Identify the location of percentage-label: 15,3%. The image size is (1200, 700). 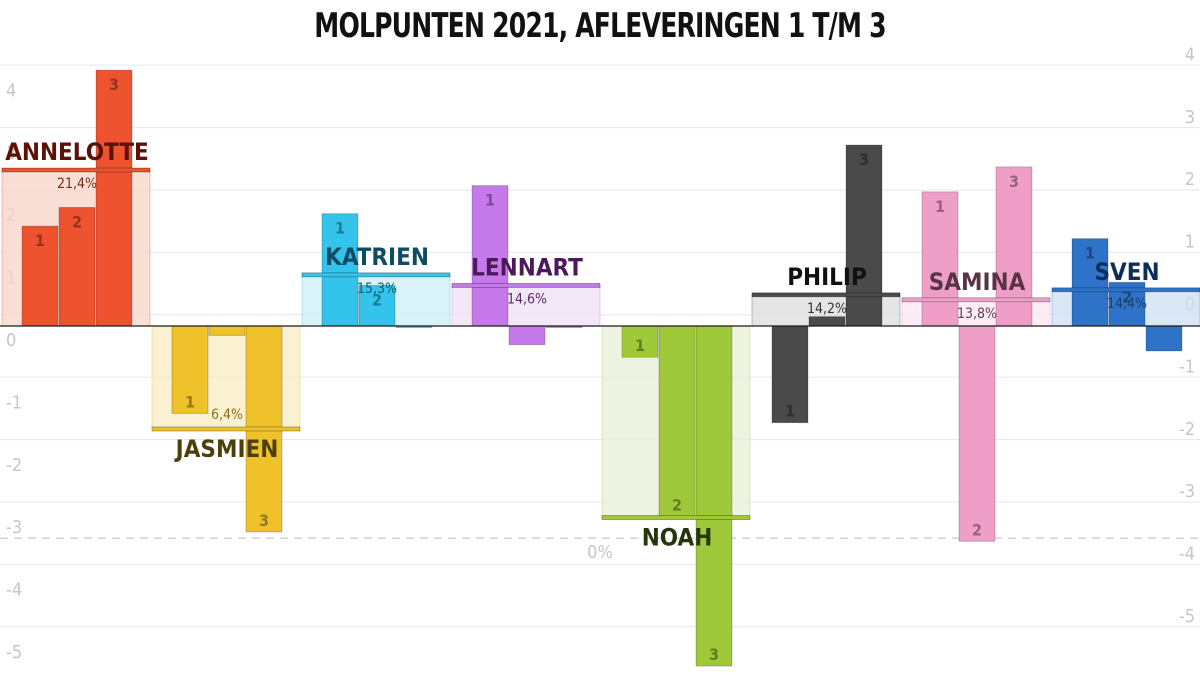
(377, 289).